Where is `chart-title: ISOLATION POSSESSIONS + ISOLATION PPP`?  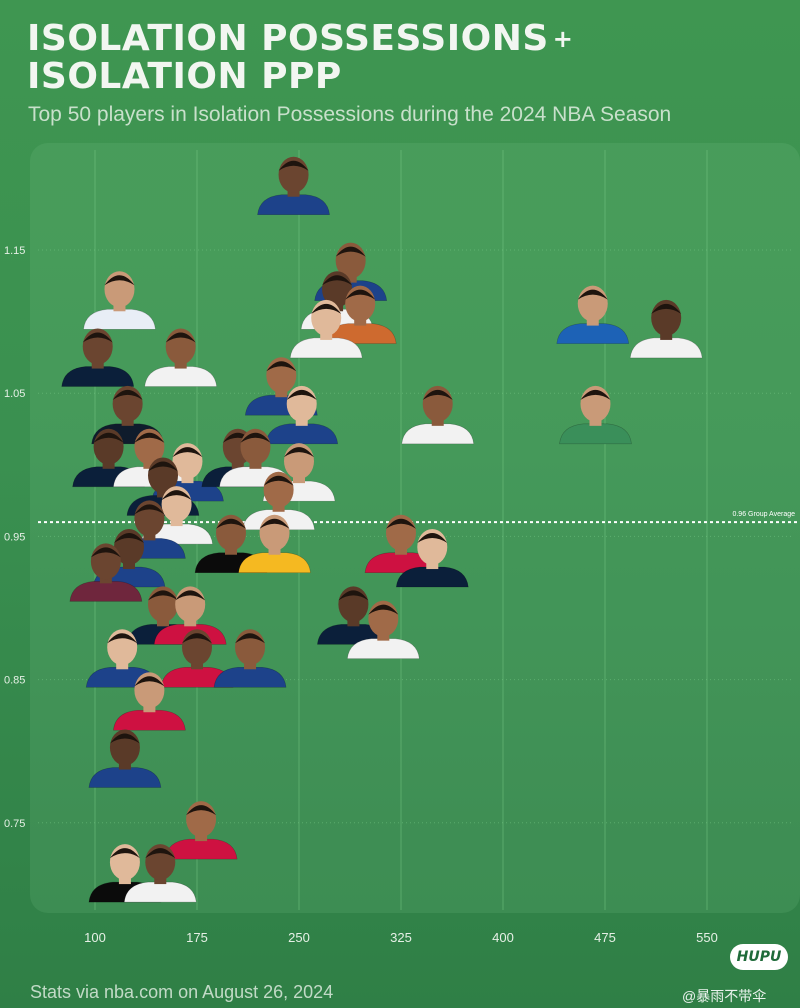
chart-title: ISOLATION POSSESSIONS + ISOLATION PPP is located at coordinates (300, 58).